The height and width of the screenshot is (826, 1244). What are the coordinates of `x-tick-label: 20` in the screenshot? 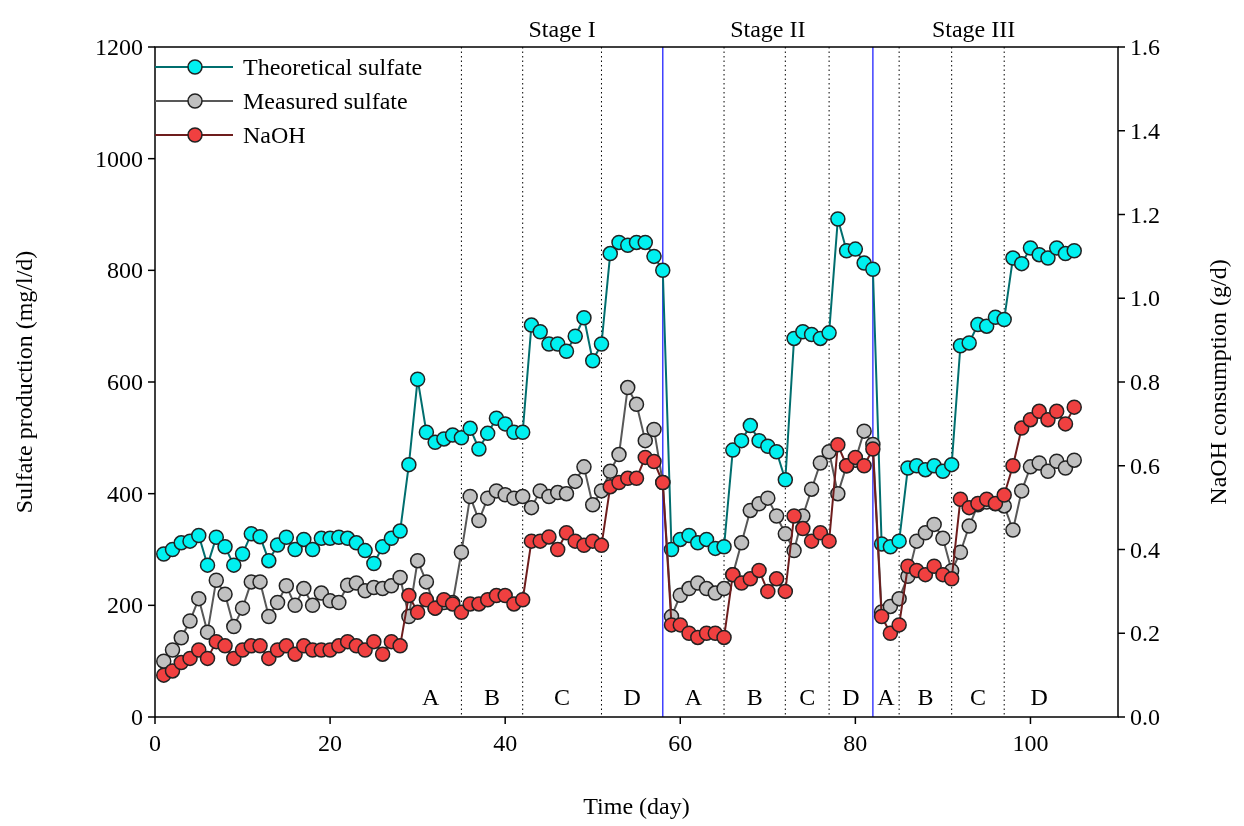 It's located at (330, 743).